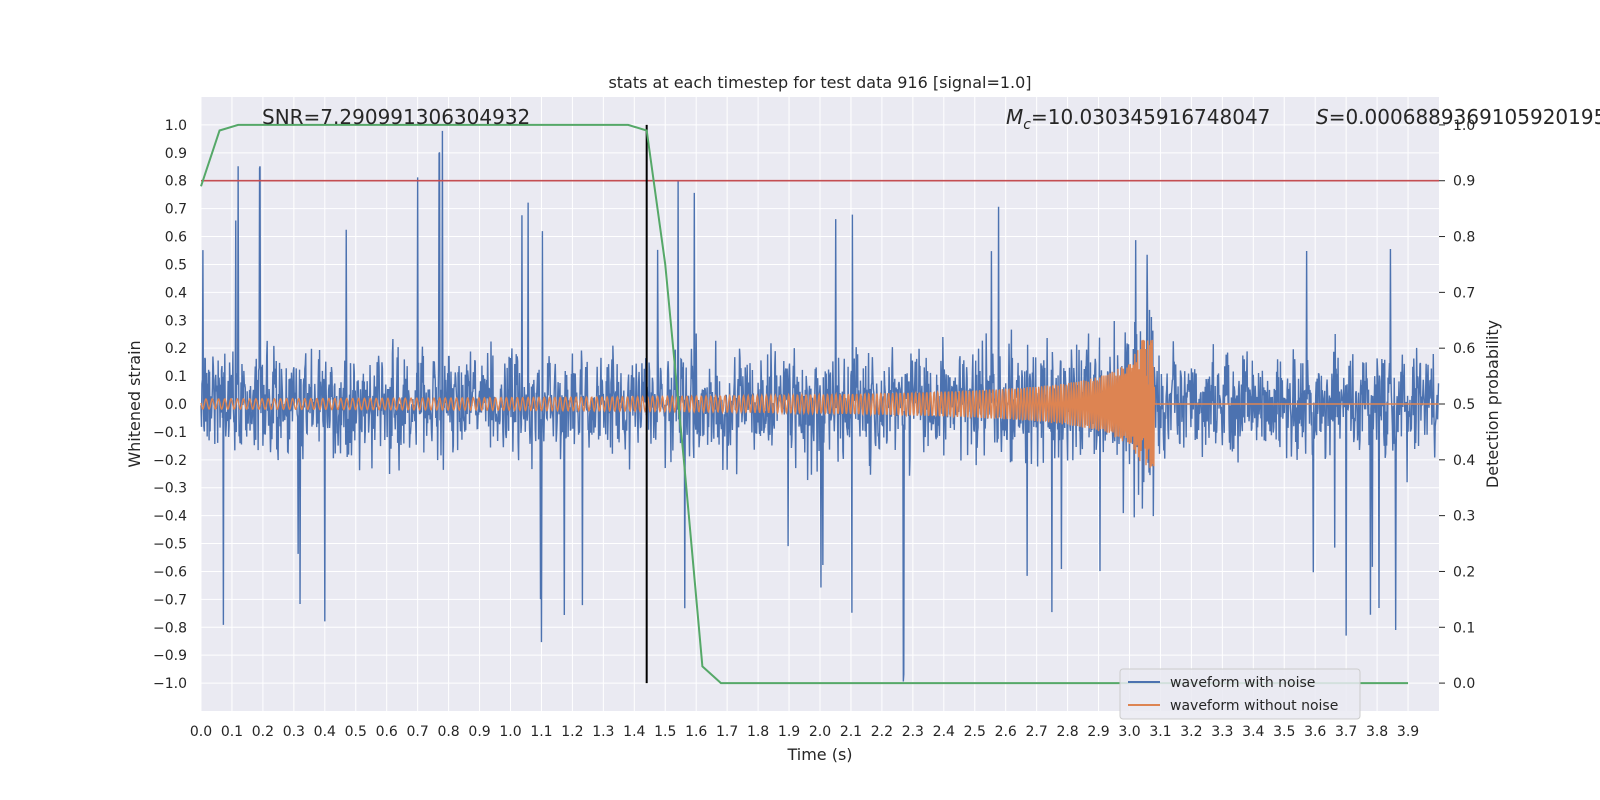 This screenshot has height=800, width=1600. What do you see at coordinates (176, 293) in the screenshot?
I see `y-tick-label-left: 0.4` at bounding box center [176, 293].